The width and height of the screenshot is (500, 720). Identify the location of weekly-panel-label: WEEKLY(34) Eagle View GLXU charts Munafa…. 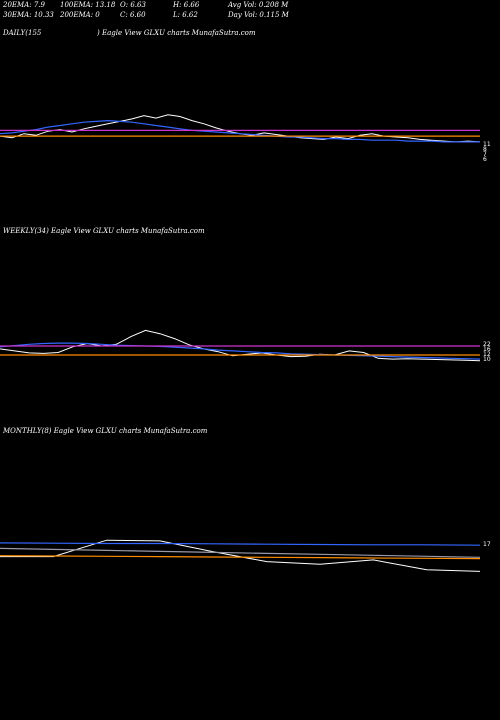
(104, 231).